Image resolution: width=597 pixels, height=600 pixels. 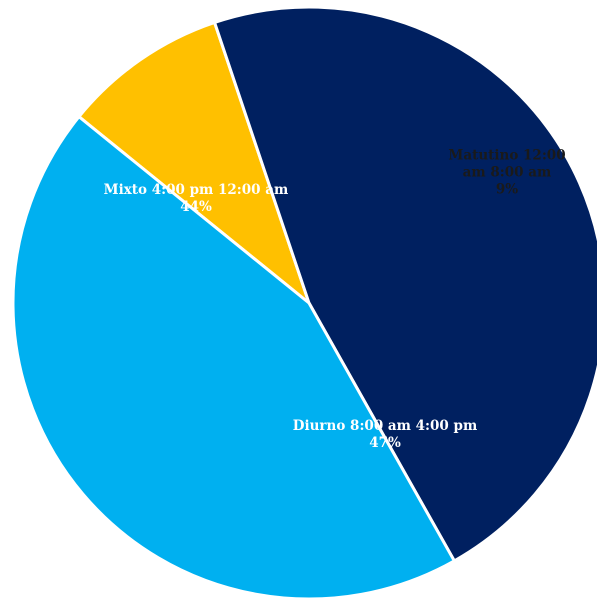 What do you see at coordinates (196, 207) in the screenshot?
I see `slice-value-label: 44%` at bounding box center [196, 207].